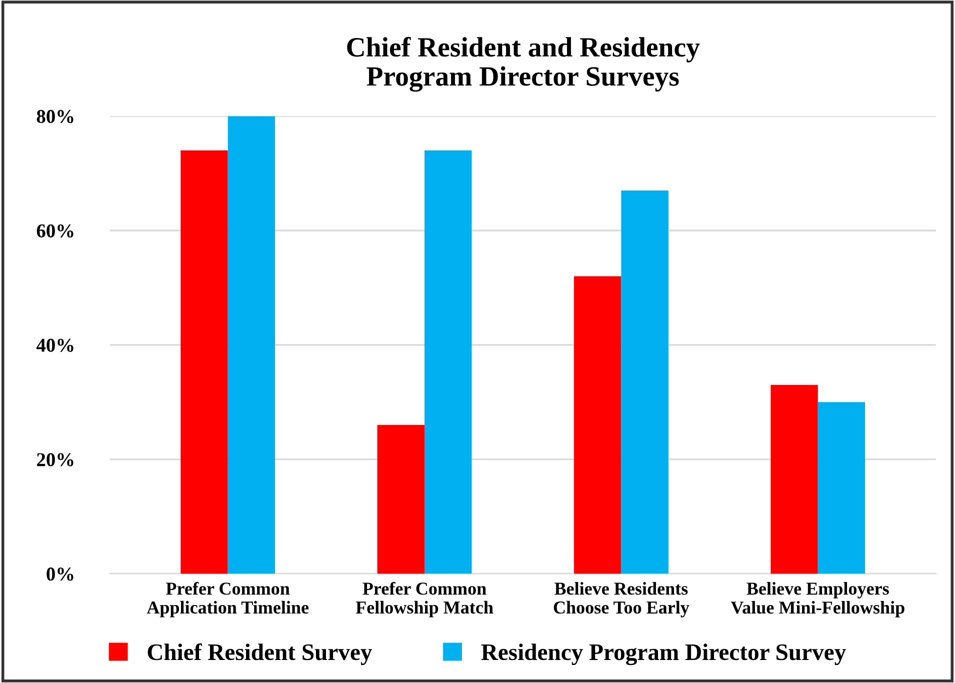 The image size is (955, 683). What do you see at coordinates (260, 654) in the screenshot?
I see `legend-label: Chief Resident Survey` at bounding box center [260, 654].